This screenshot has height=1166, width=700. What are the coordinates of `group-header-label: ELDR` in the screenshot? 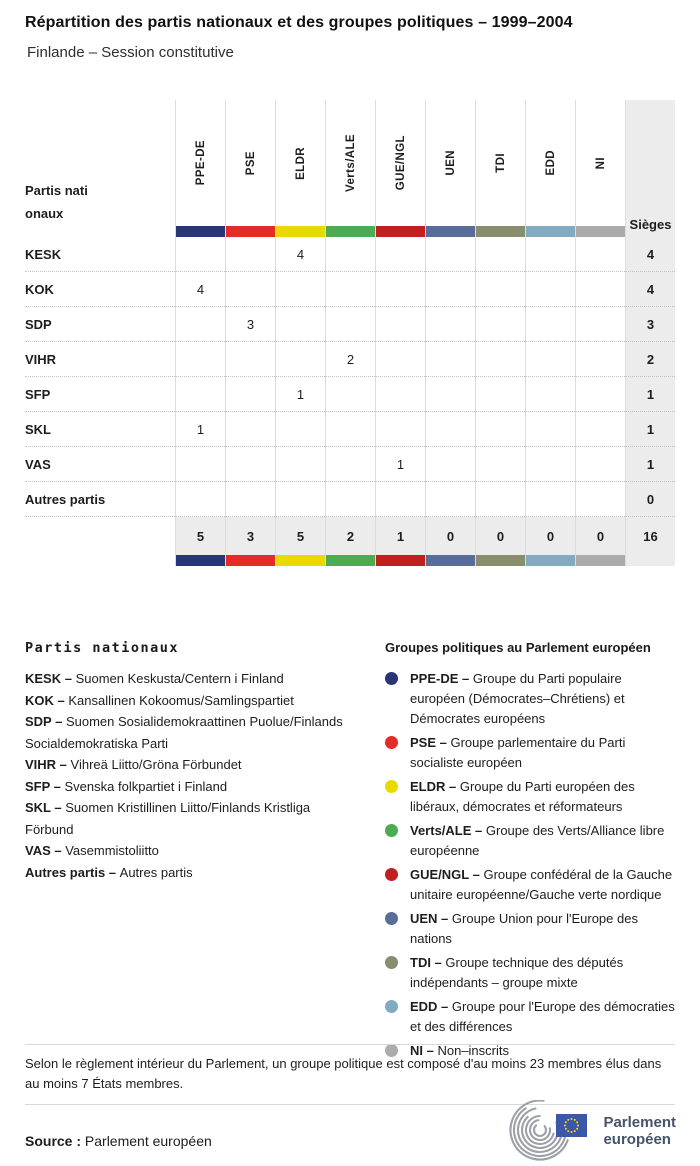 It's located at (300, 163).